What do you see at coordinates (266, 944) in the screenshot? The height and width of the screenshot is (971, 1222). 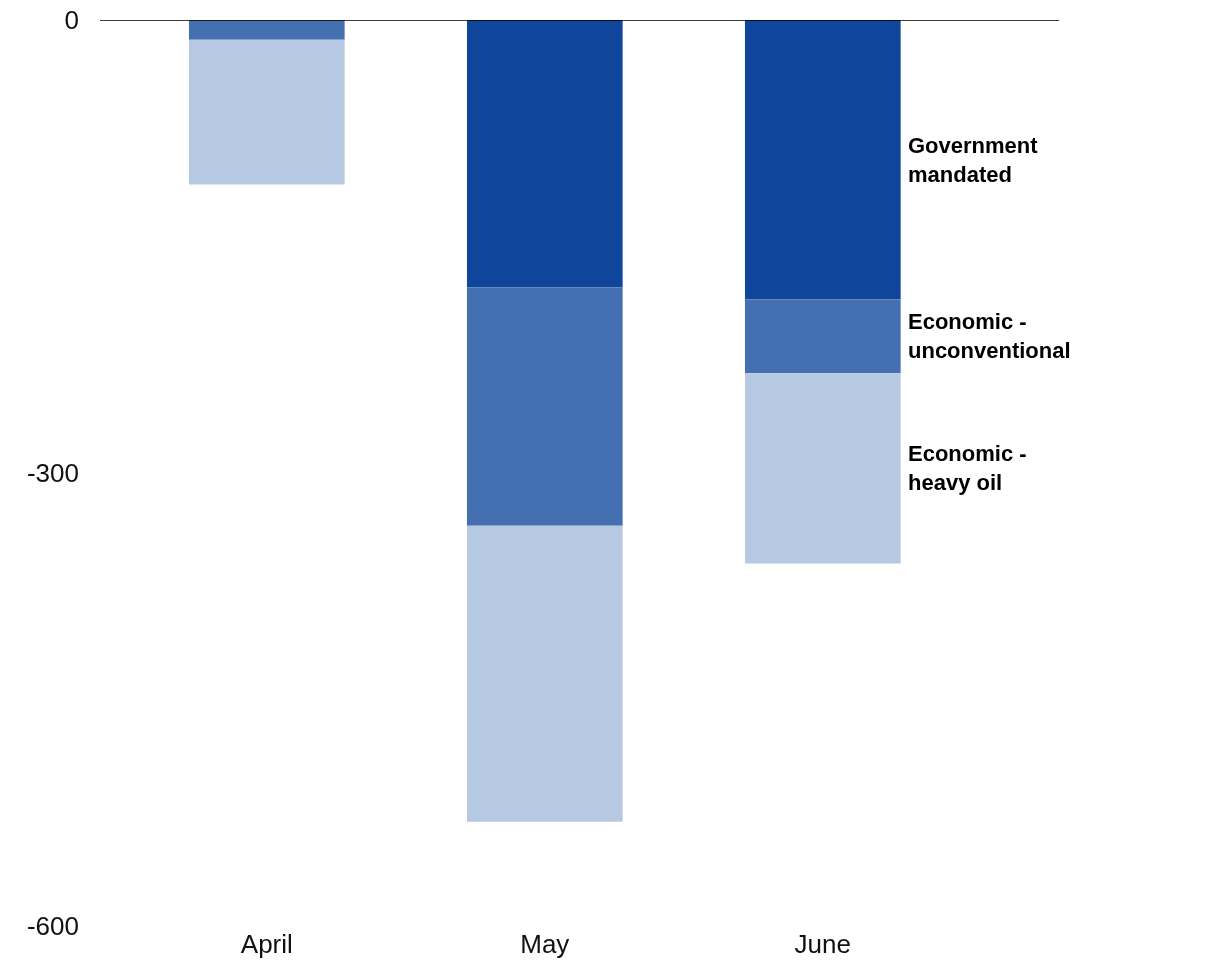 I see `x-tick-label: April` at bounding box center [266, 944].